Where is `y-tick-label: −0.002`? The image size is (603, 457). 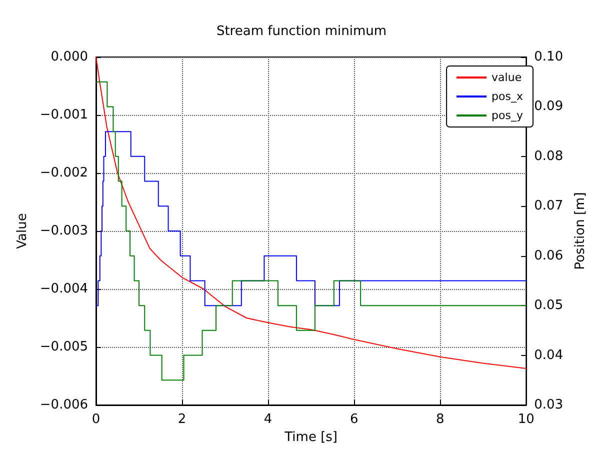
y-tick-label: −0.002 is located at coordinates (64, 173).